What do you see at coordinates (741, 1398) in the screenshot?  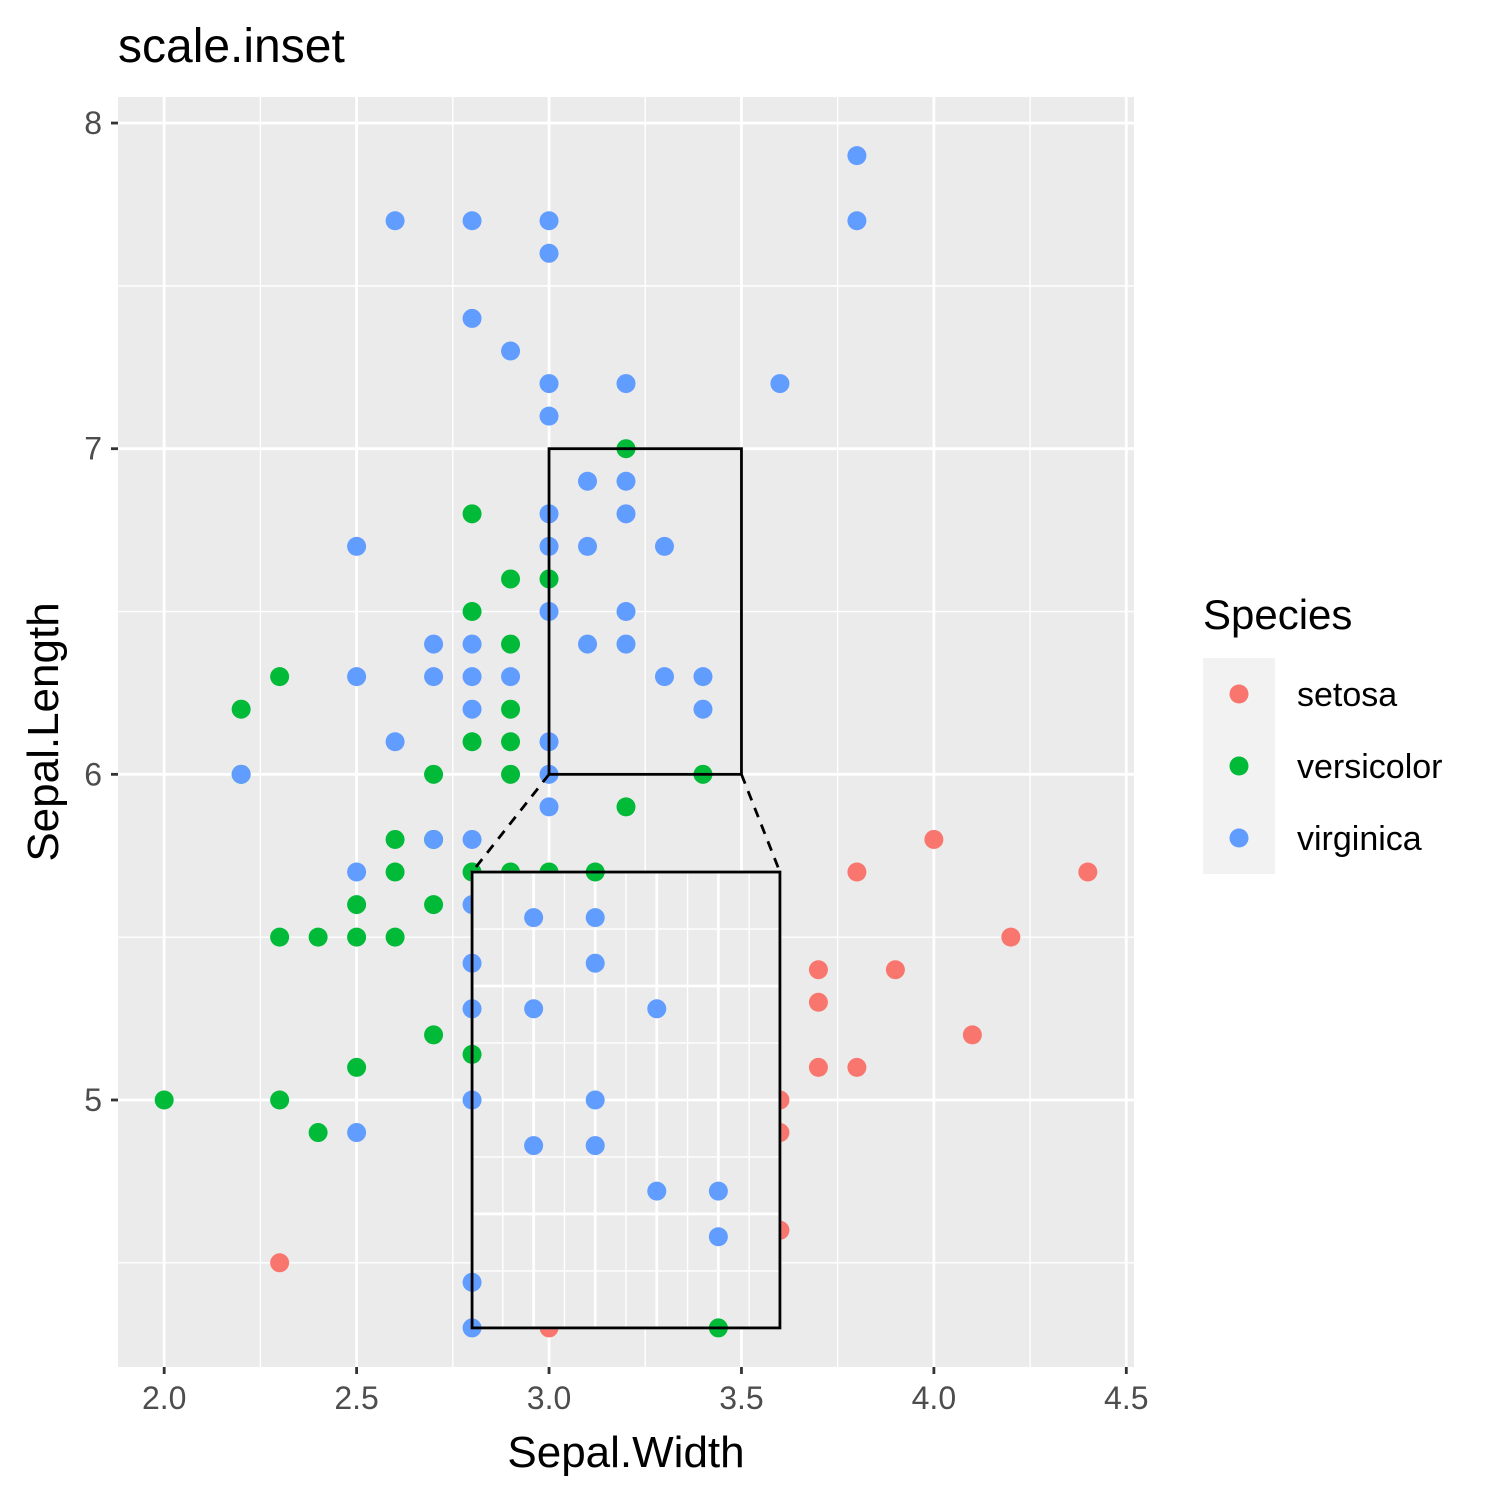 I see `x-tick-label: 3.5` at bounding box center [741, 1398].